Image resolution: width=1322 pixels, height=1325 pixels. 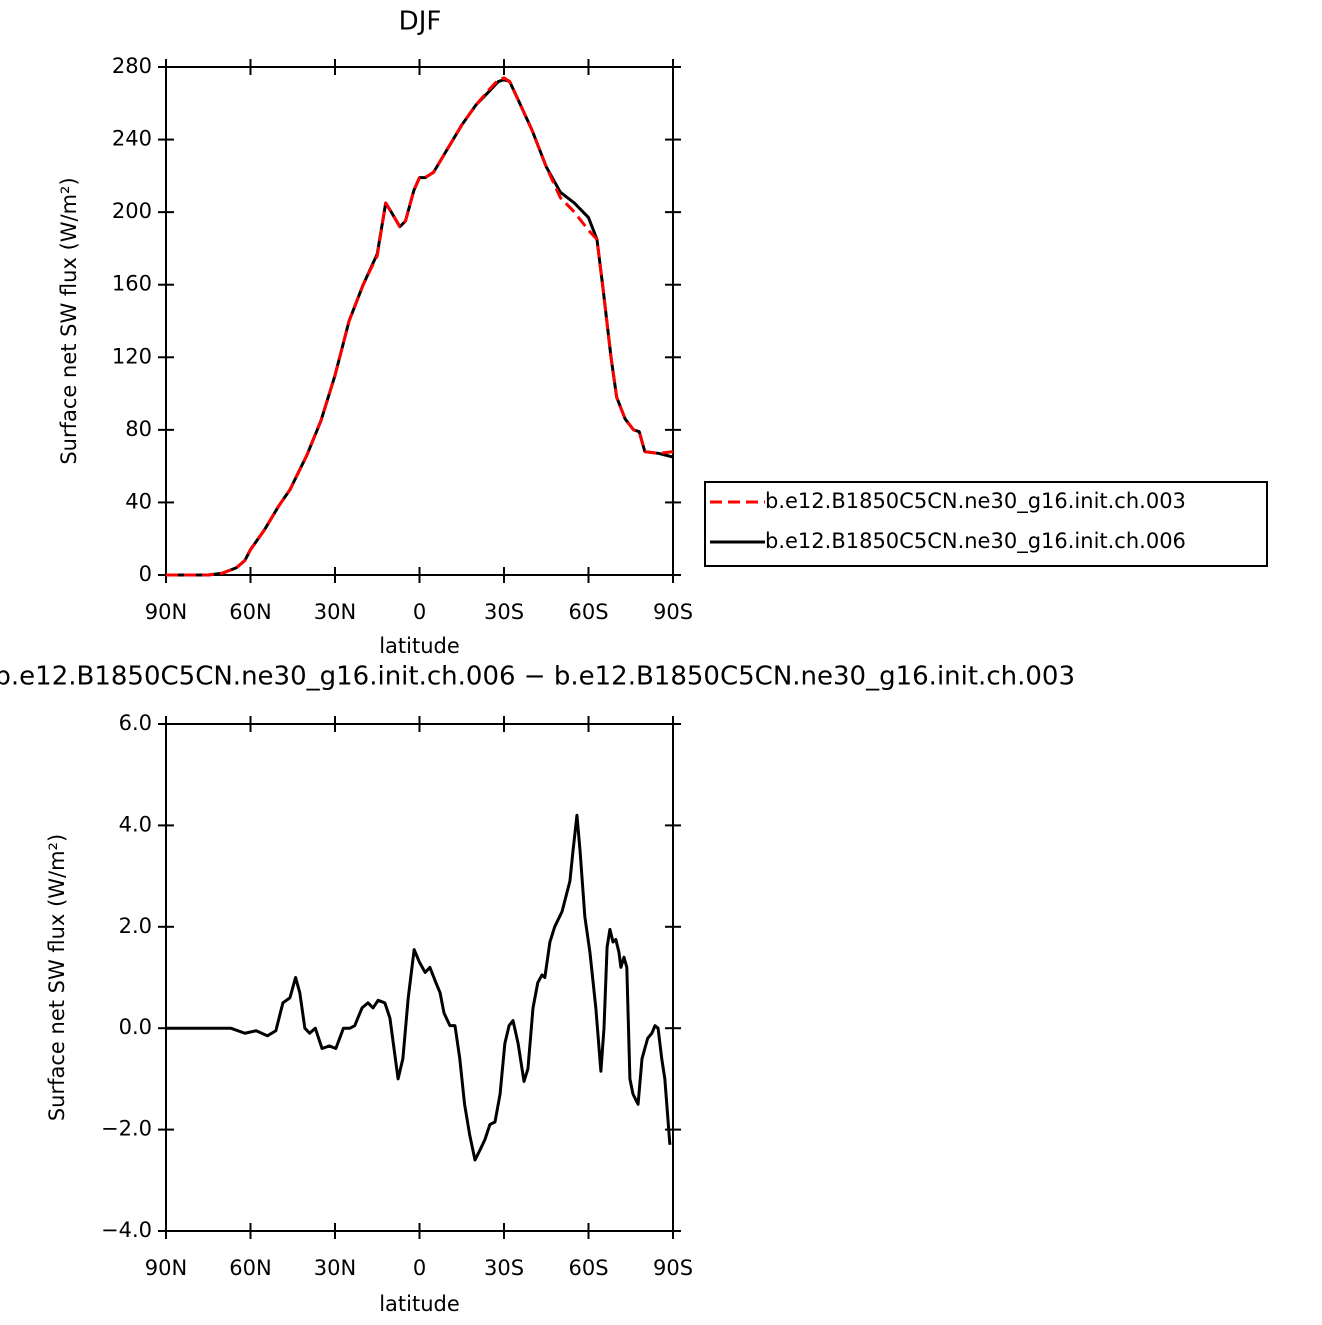 What do you see at coordinates (135, 824) in the screenshot?
I see `y-tick-label: 4.0` at bounding box center [135, 824].